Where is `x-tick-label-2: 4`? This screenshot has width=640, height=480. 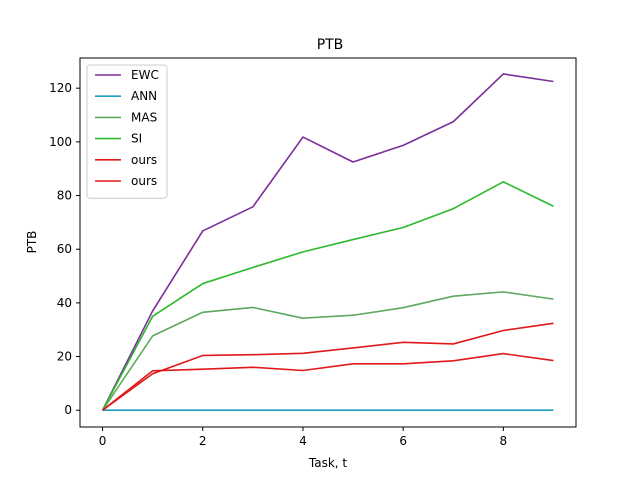
x-tick-label-2: 4 is located at coordinates (303, 441).